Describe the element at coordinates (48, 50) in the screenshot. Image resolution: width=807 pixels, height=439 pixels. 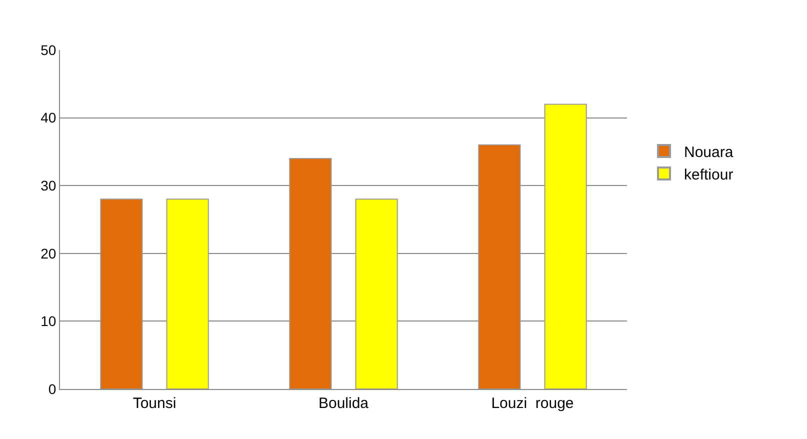
I see `y-tick-label: 50` at that location.